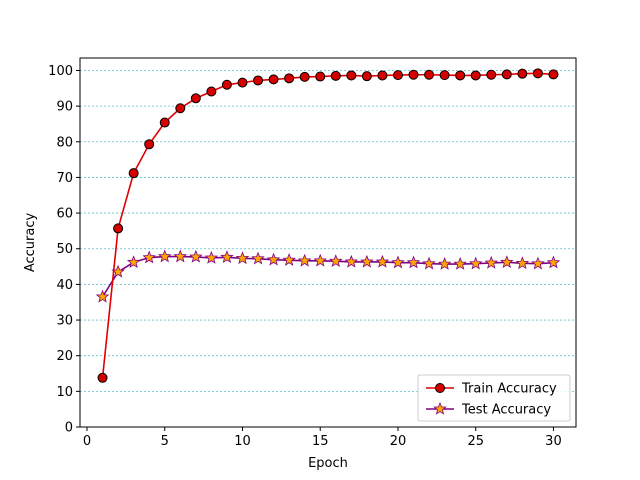 Image resolution: width=640 pixels, height=480 pixels. Describe the element at coordinates (64, 142) in the screenshot. I see `y-tick-label: 80` at that location.